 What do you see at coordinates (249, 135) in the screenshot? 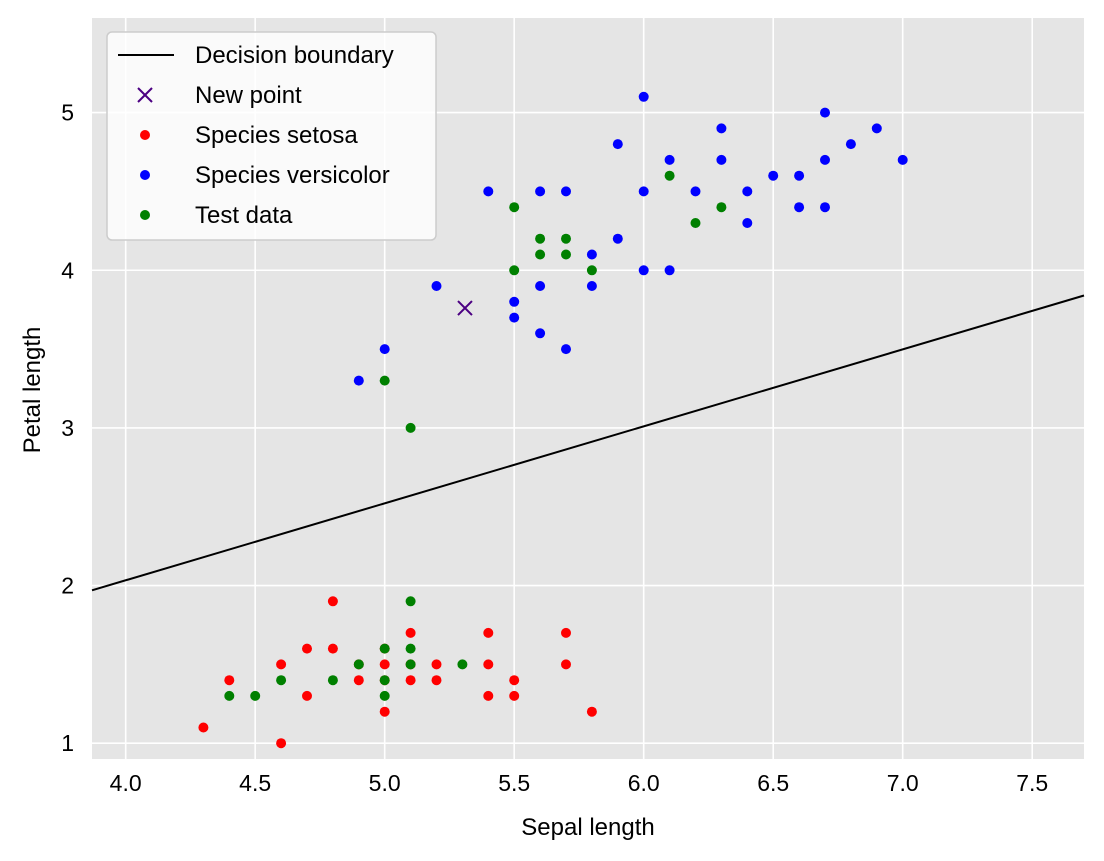
I see `legend-item-species-setosa: Species setosa` at bounding box center [249, 135].